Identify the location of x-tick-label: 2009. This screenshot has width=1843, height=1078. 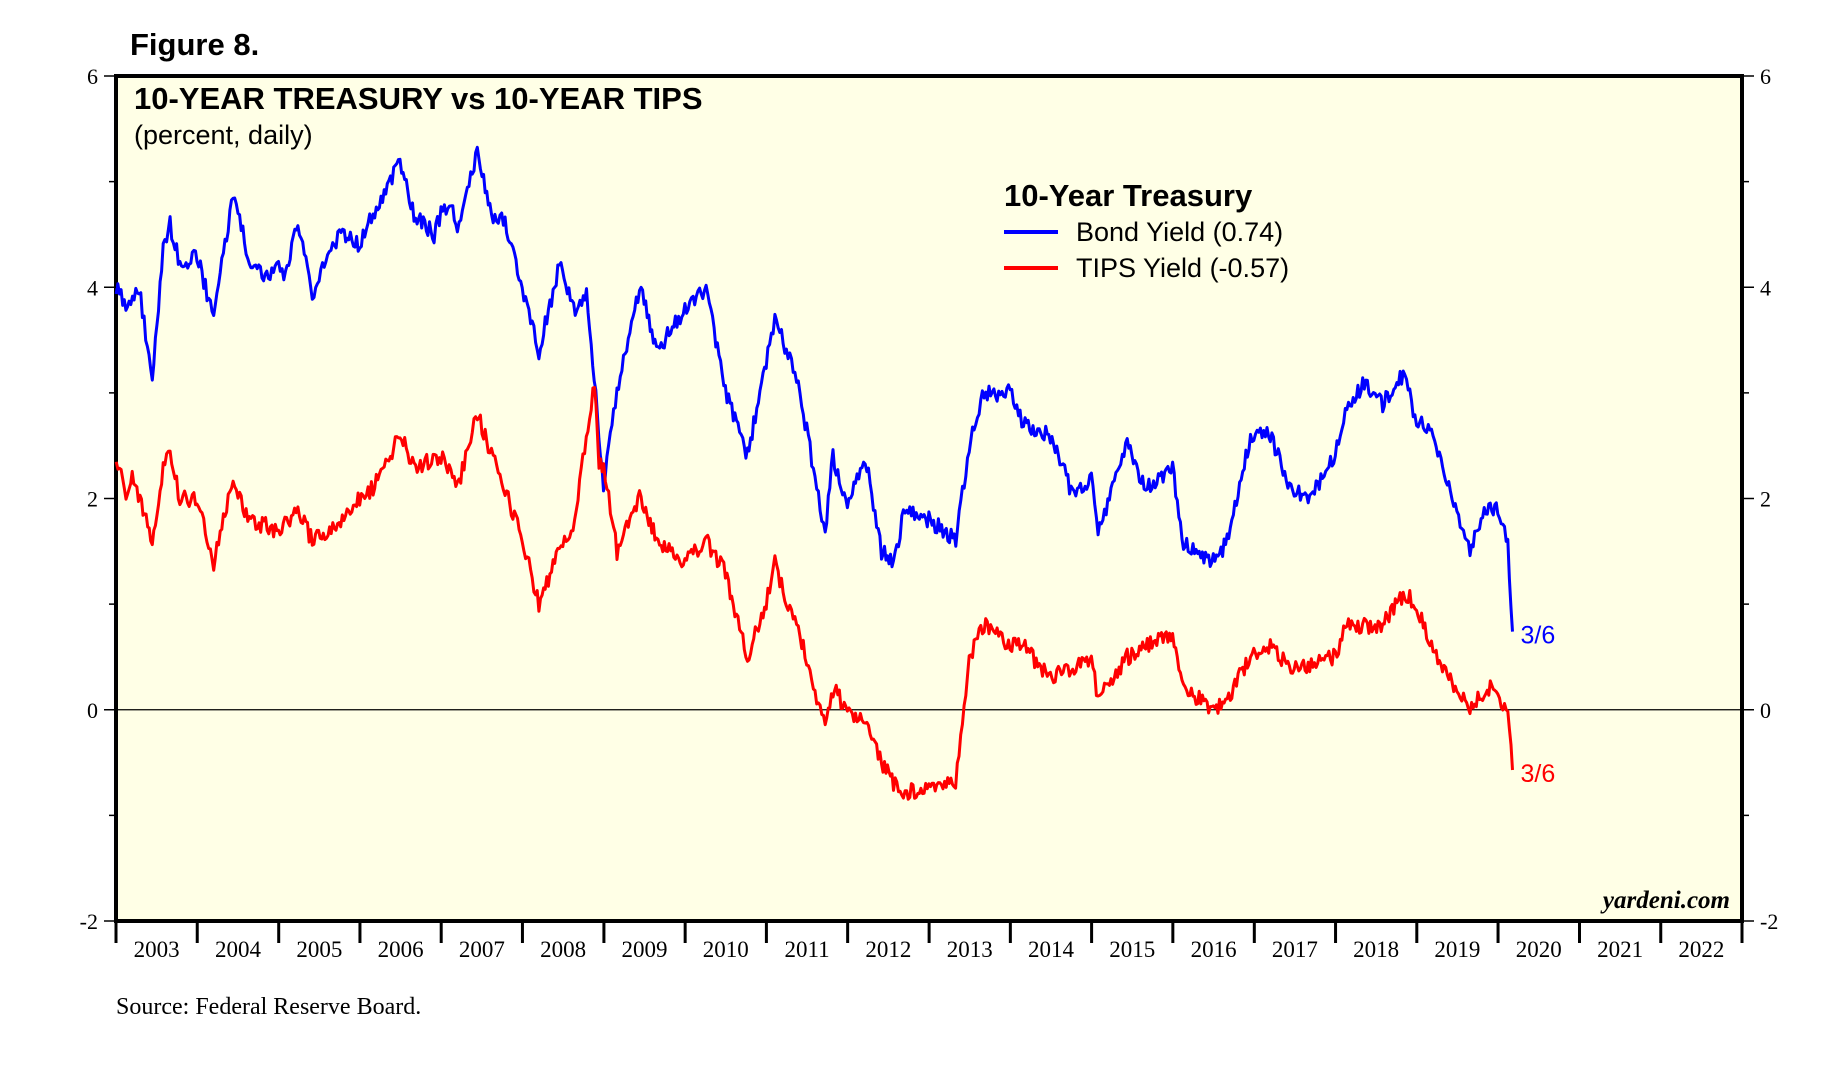
(645, 949).